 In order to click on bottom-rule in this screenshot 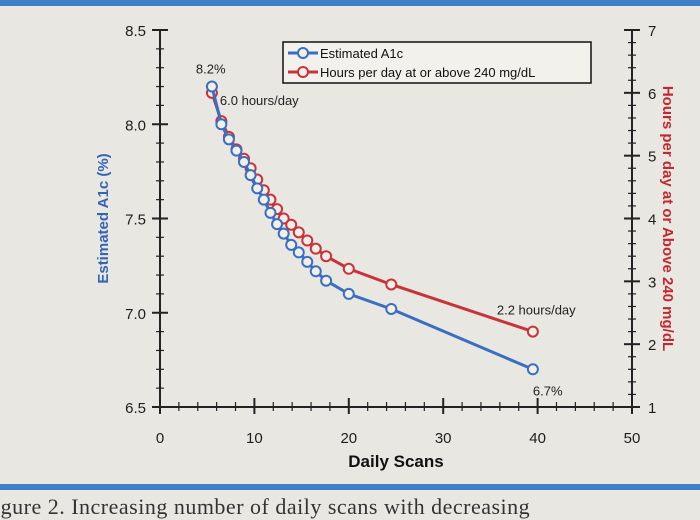, I will do `click(350, 487)`.